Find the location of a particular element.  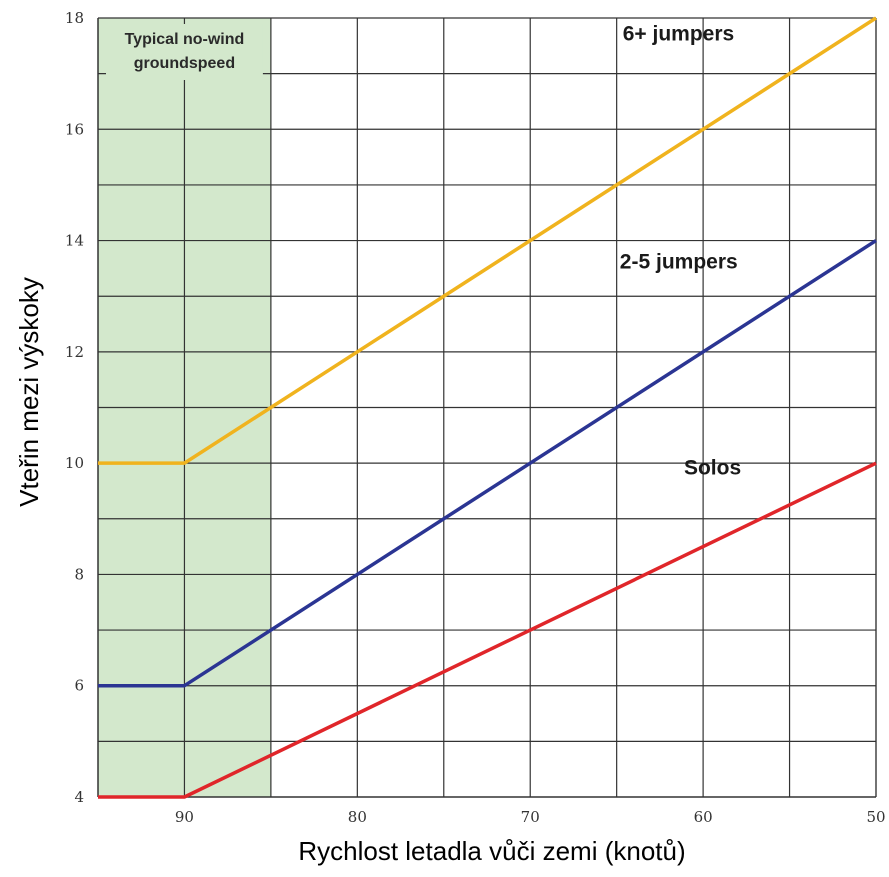

series-labels: 6+ jumpers 2-5 jumpers Solos is located at coordinates (680, 250).